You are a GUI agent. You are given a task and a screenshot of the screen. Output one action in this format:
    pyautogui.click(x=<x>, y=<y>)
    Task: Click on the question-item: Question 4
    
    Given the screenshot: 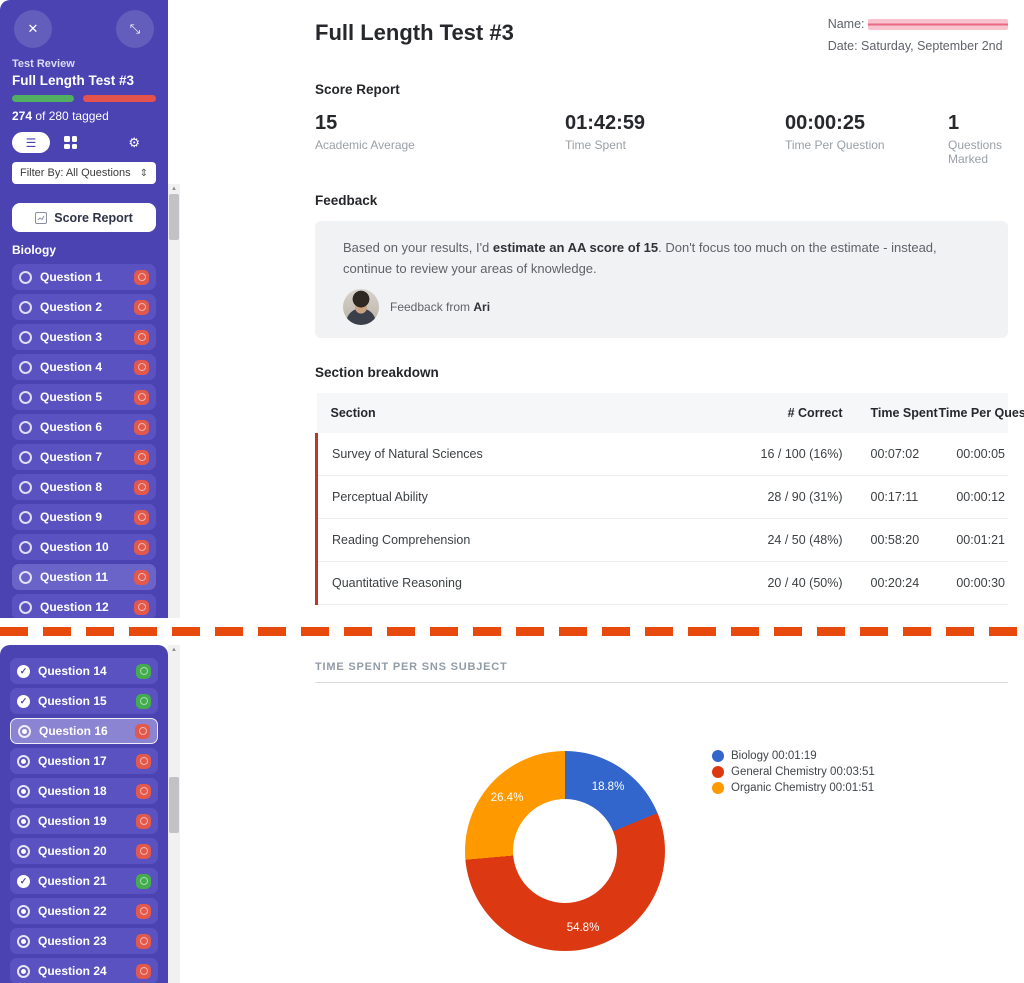 What is the action you would take?
    pyautogui.click(x=84, y=367)
    